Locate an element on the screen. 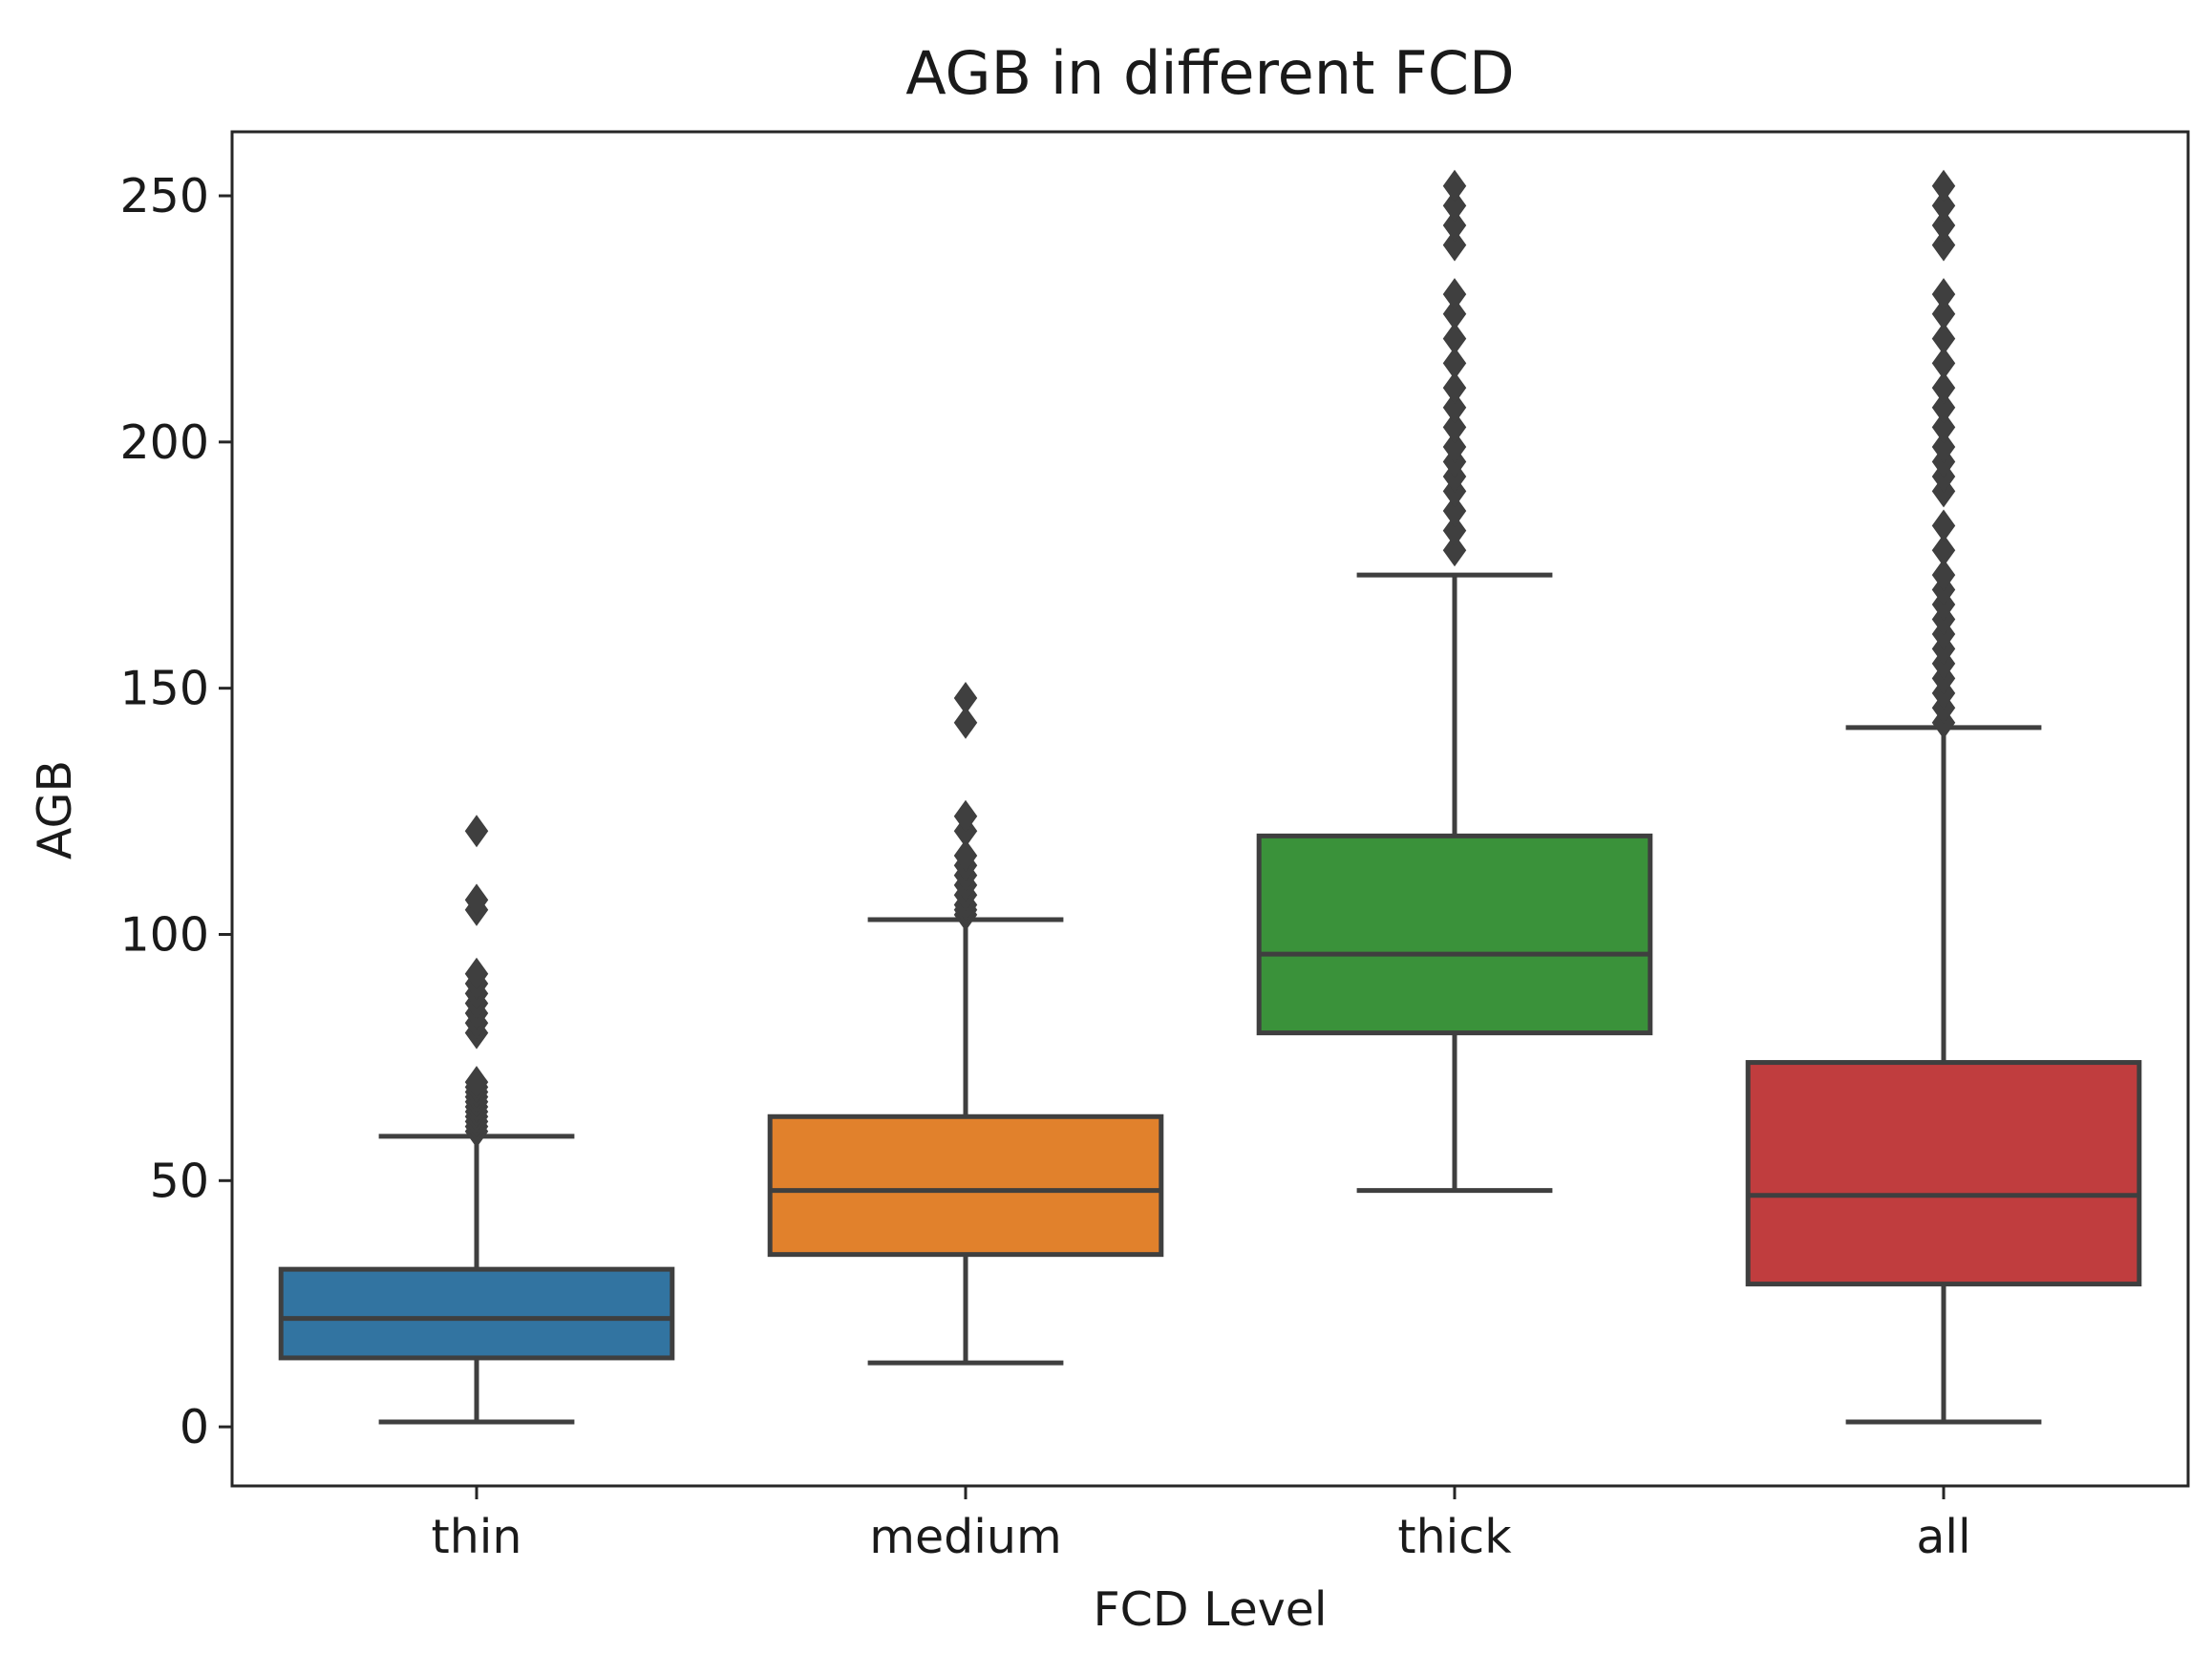 Image resolution: width=2212 pixels, height=1654 pixels. y-tick-label: 250 is located at coordinates (164, 196).